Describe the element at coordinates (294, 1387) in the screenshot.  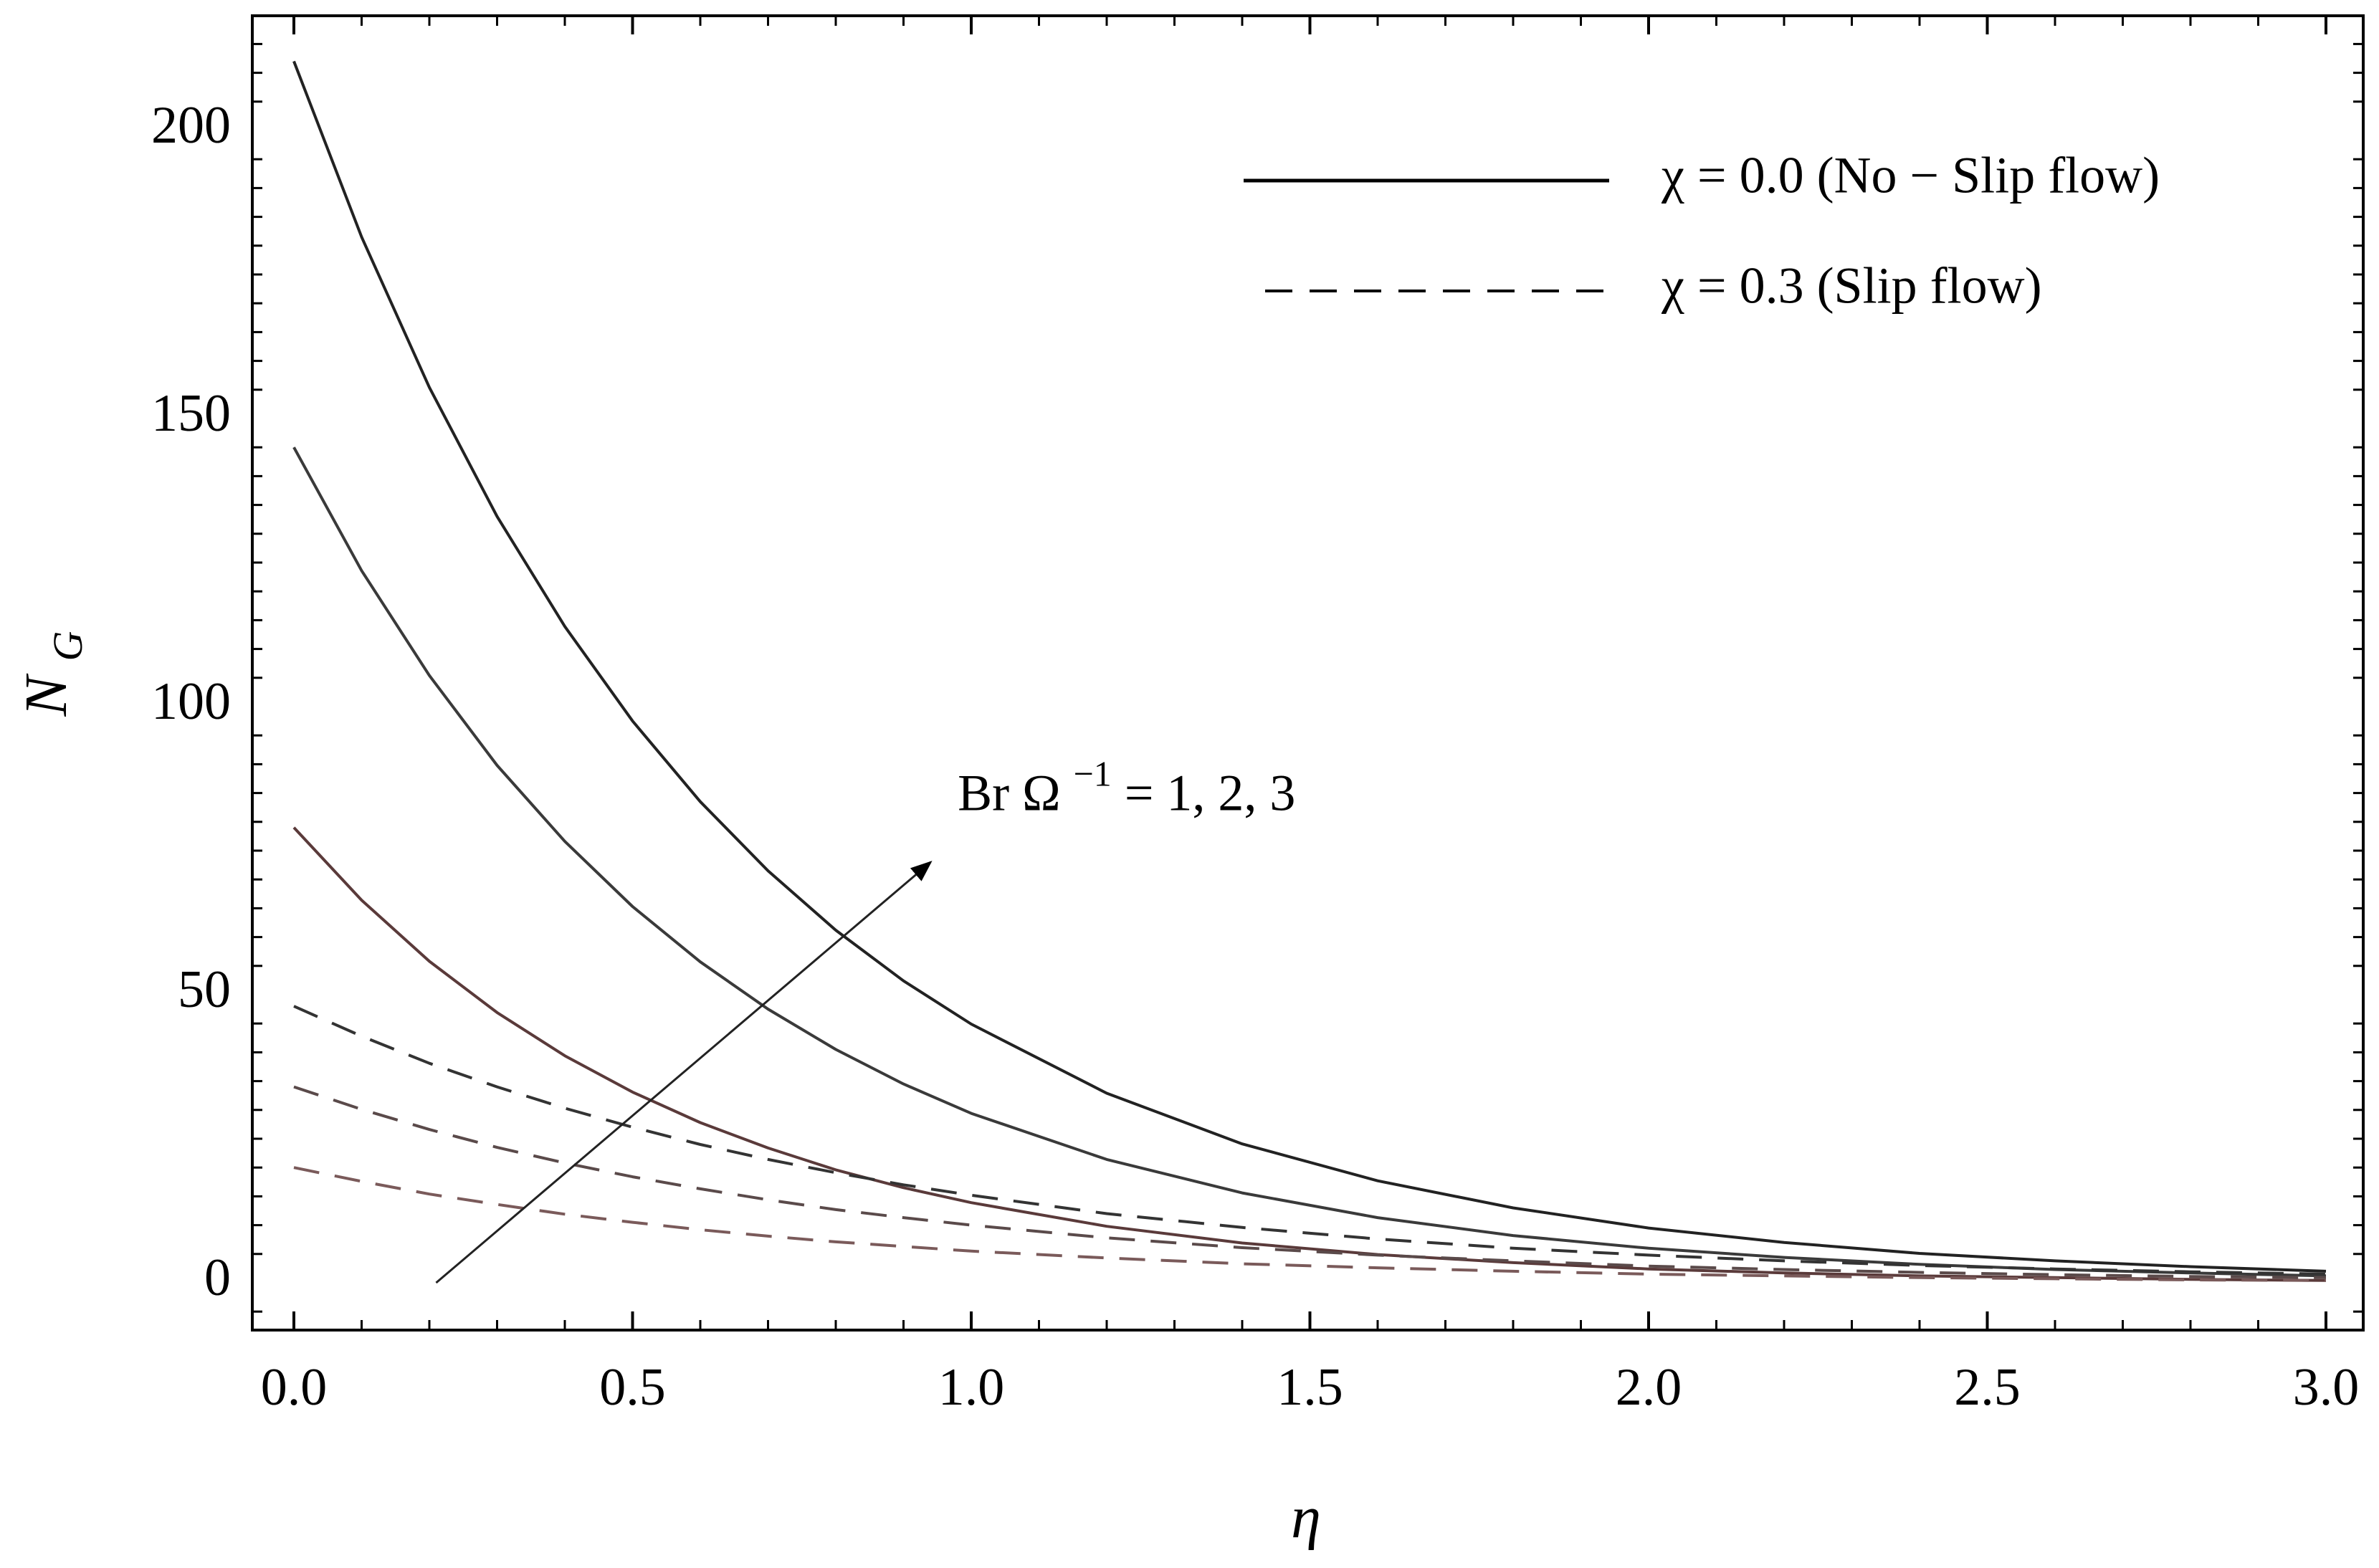
I see `x-tick-label: 0.0` at that location.